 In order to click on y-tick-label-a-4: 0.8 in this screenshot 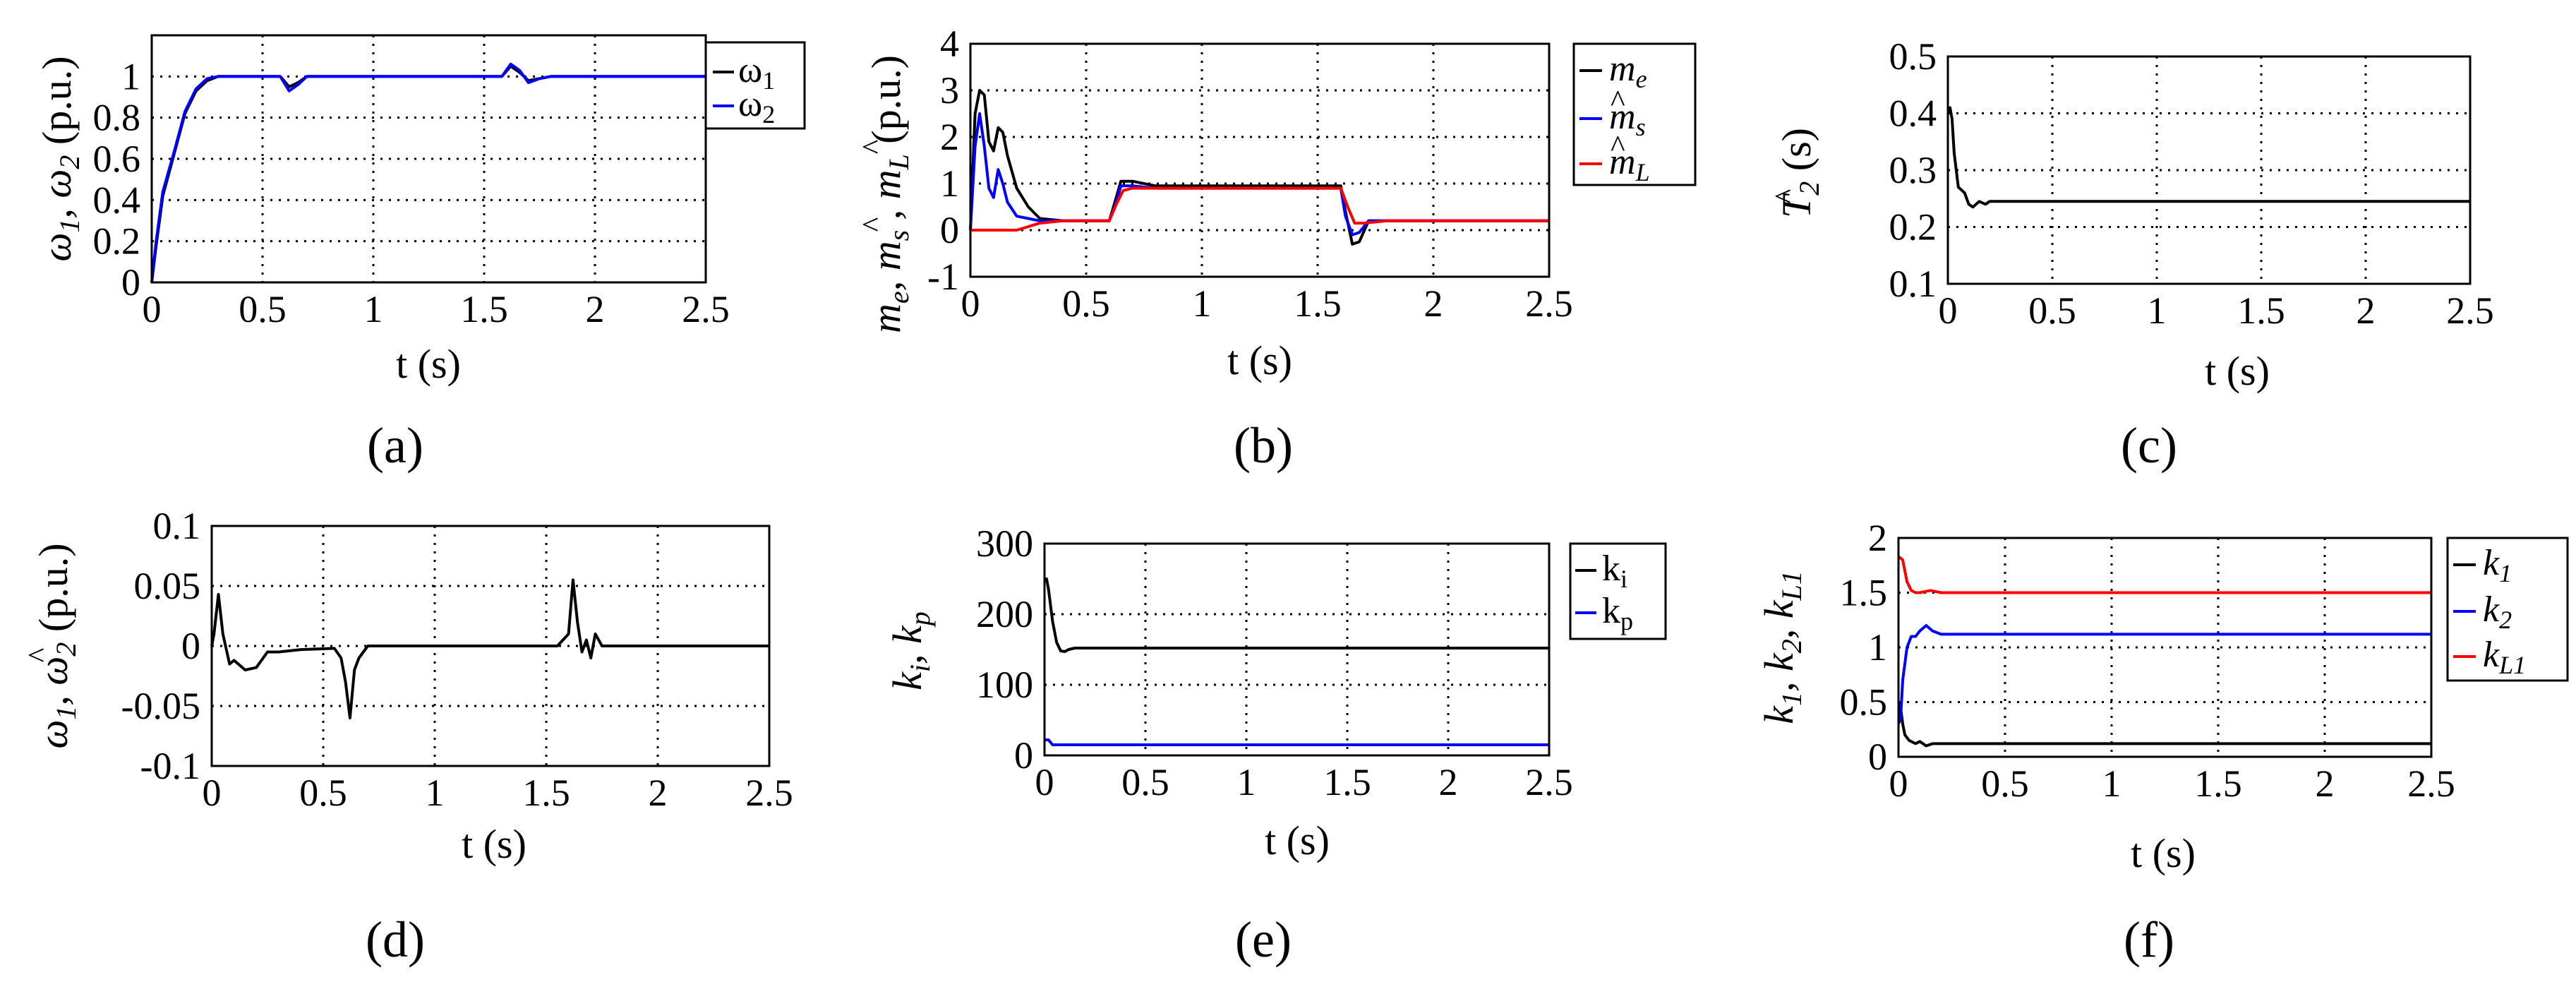, I will do `click(117, 118)`.